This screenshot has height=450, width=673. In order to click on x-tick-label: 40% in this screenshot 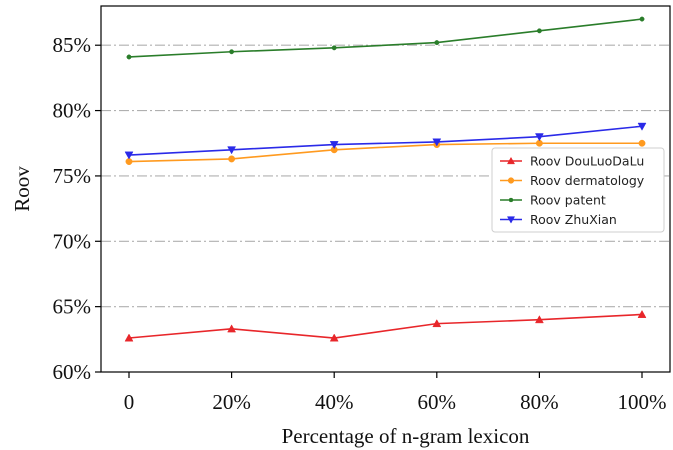, I will do `click(334, 402)`.